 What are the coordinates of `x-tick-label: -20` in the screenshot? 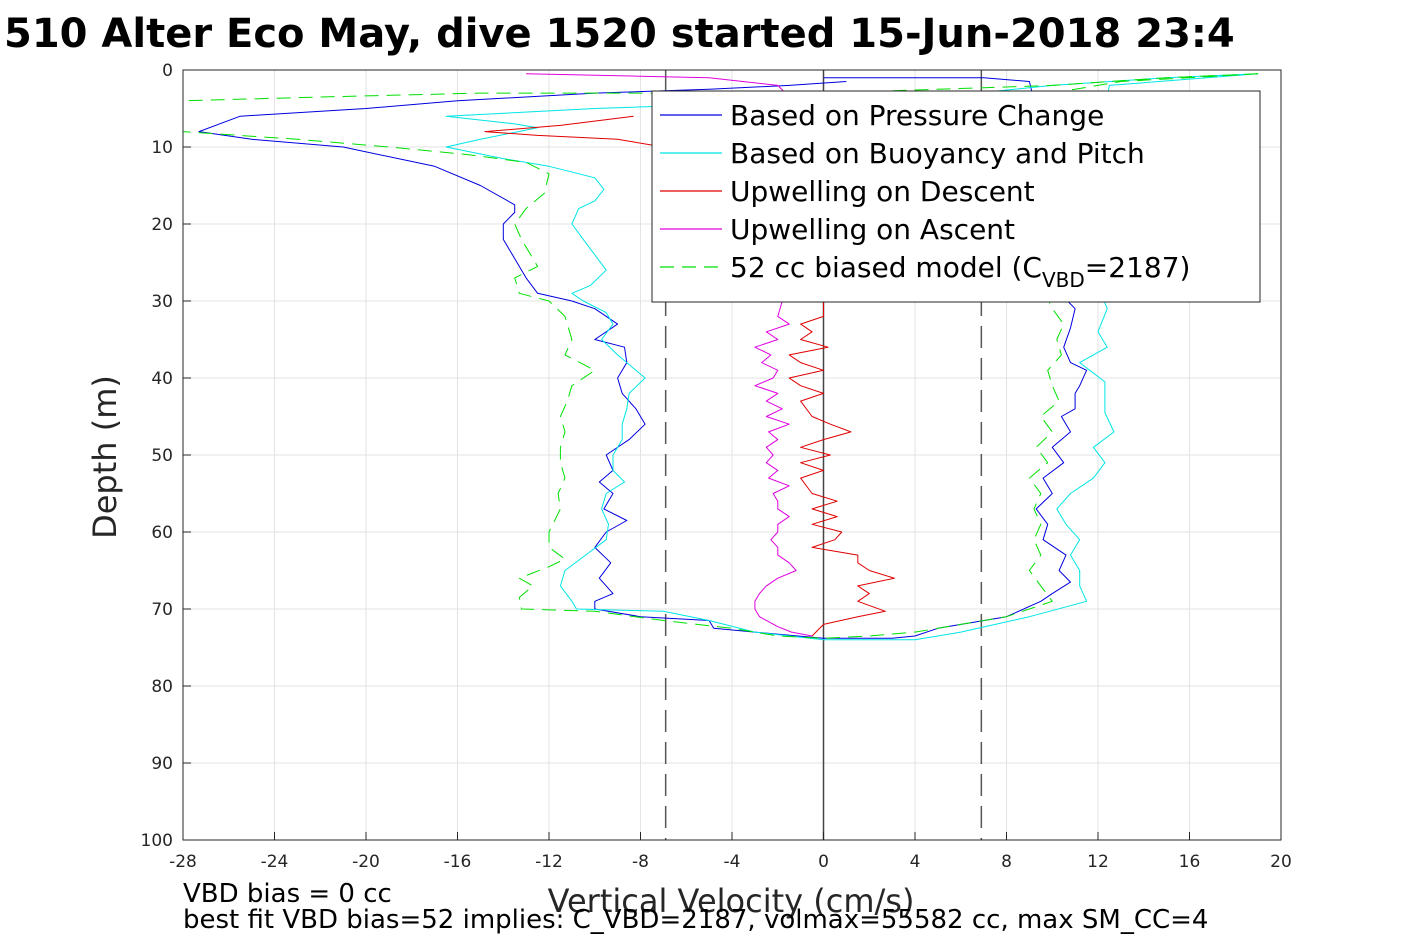 It's located at (366, 862).